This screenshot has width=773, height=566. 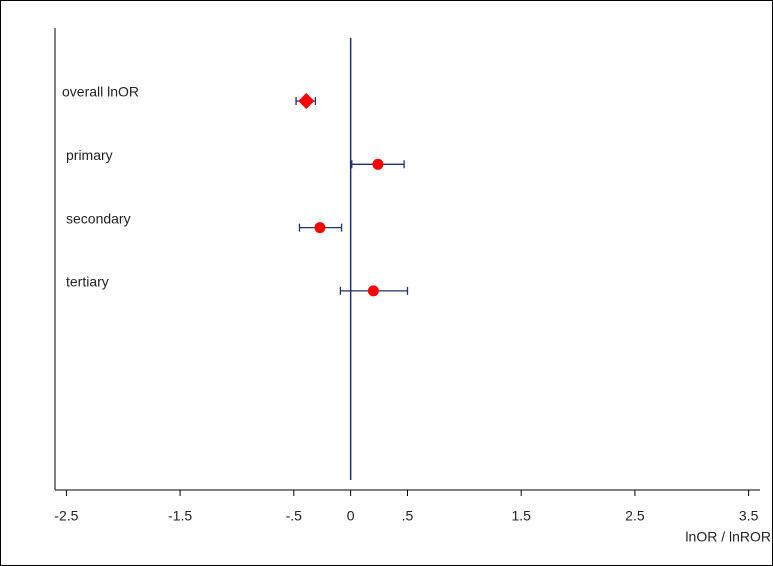 What do you see at coordinates (89, 155) in the screenshot?
I see `row-label: primary` at bounding box center [89, 155].